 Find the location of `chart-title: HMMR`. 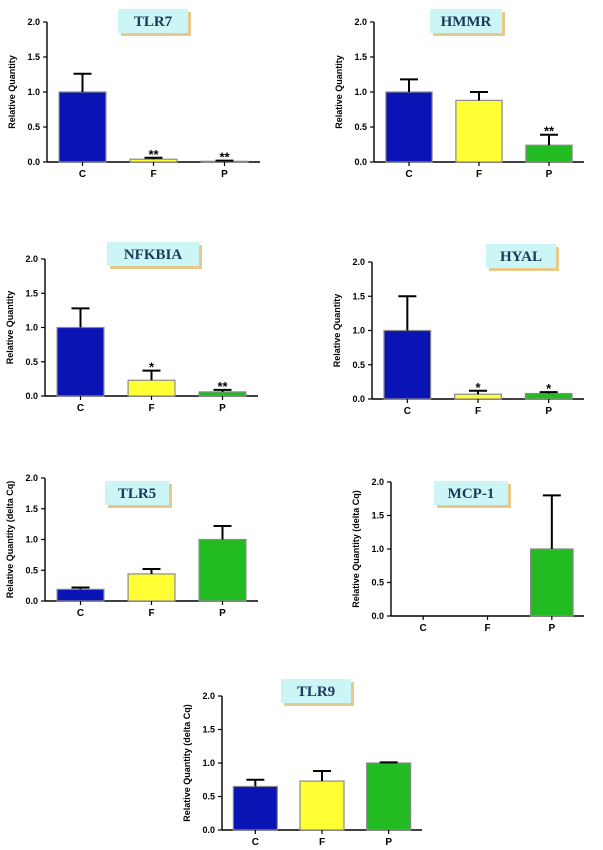

chart-title: HMMR is located at coordinates (466, 22).